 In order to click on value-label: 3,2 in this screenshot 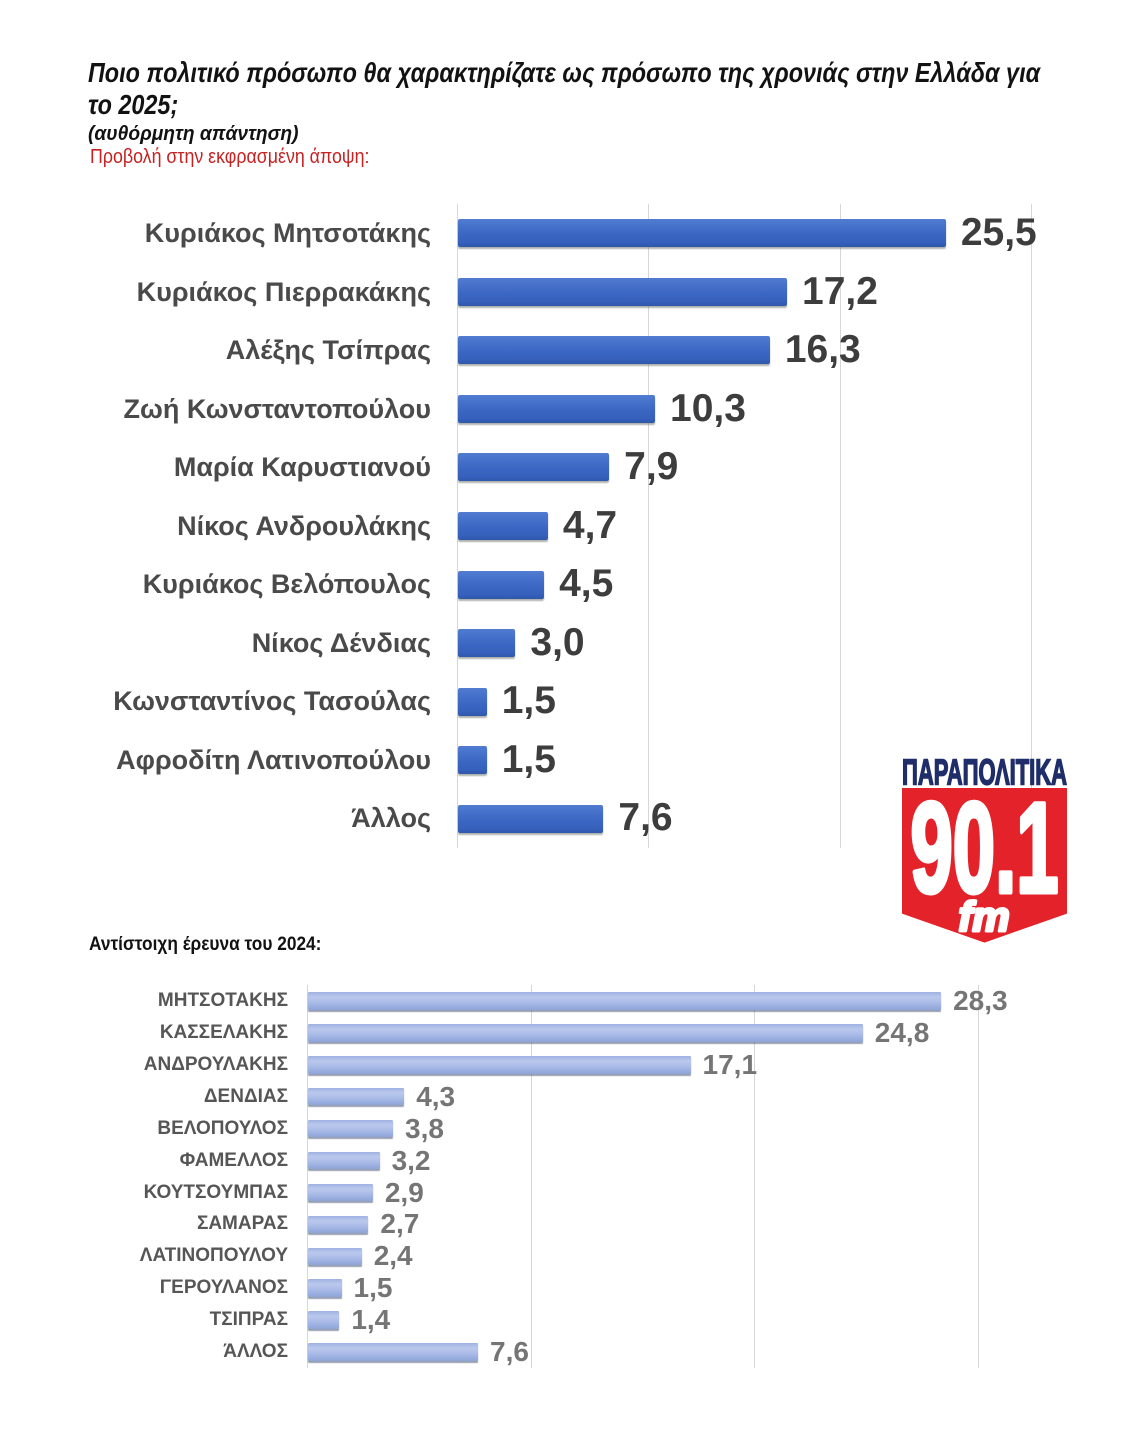, I will do `click(411, 1160)`.